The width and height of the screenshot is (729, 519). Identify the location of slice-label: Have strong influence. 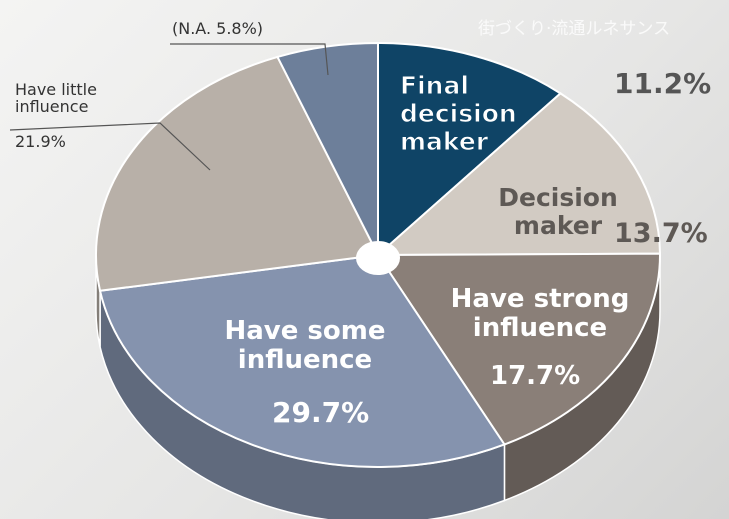
(540, 314).